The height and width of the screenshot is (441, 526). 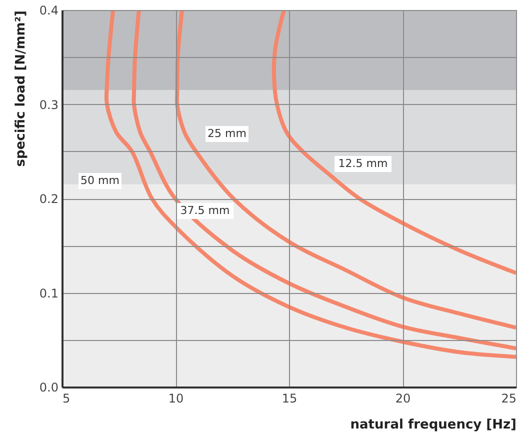 What do you see at coordinates (176, 399) in the screenshot?
I see `x-tick-label: 10` at bounding box center [176, 399].